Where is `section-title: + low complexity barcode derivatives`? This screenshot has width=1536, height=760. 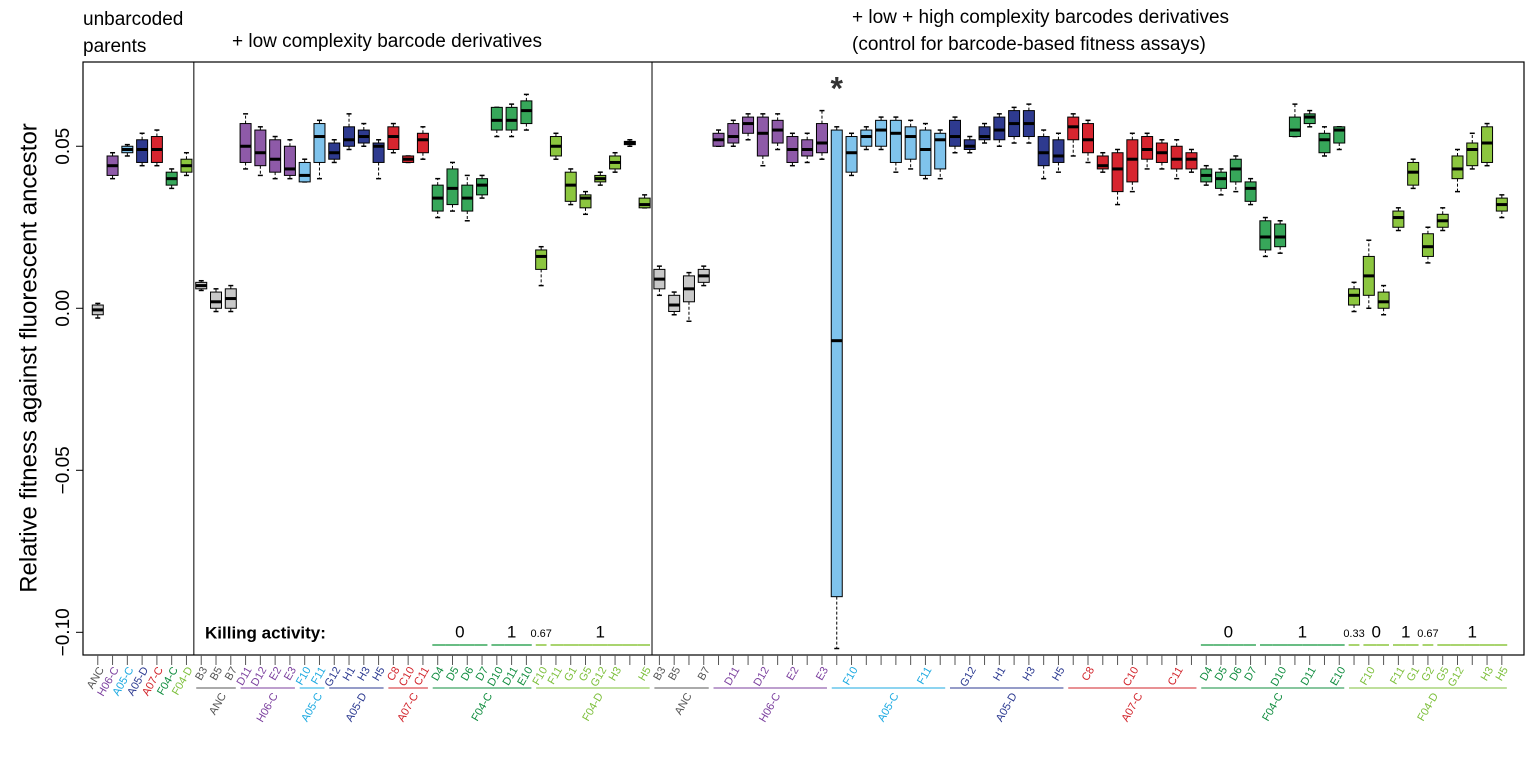 section-title: + low complexity barcode derivatives is located at coordinates (387, 41).